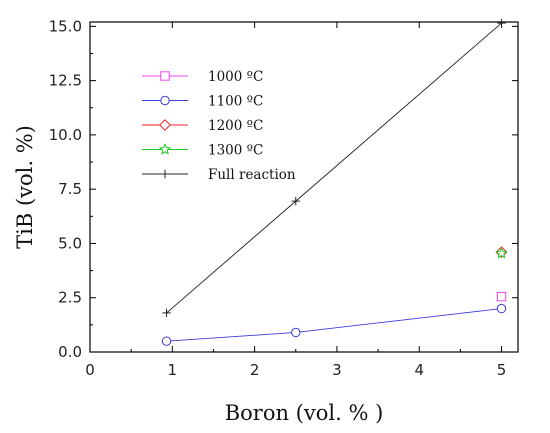 This screenshot has height=433, width=550. What do you see at coordinates (202, 102) in the screenshot?
I see `legend-item: 1100 ºC` at bounding box center [202, 102].